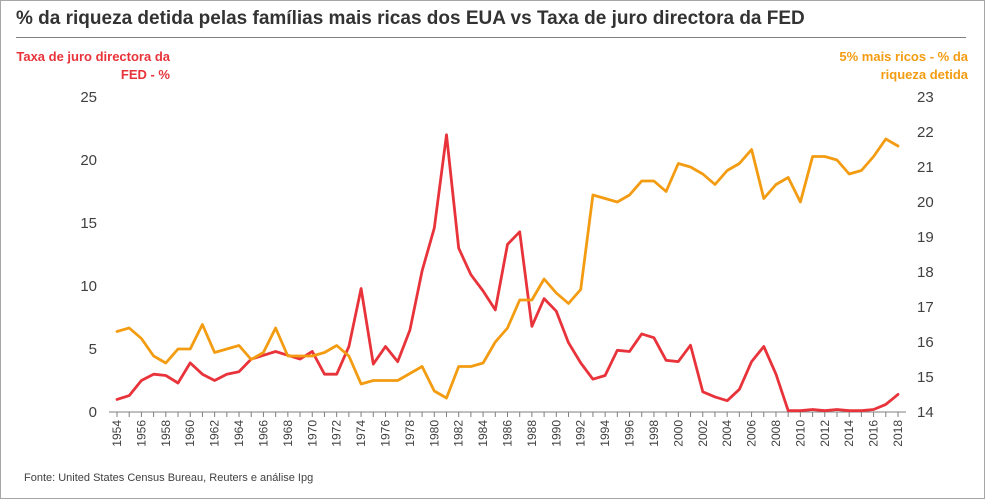 The image size is (985, 499). Describe the element at coordinates (800, 433) in the screenshot. I see `x-tick-label: 2010` at that location.